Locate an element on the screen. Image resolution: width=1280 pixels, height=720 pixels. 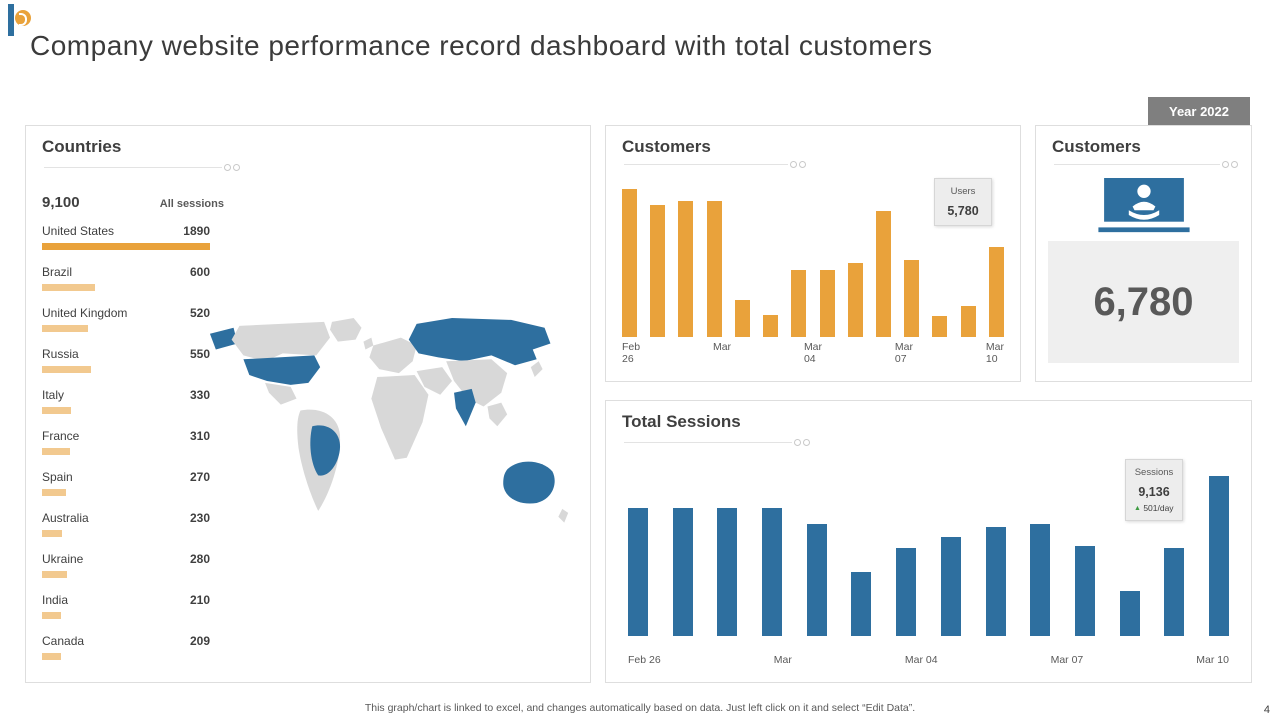
country-row: Italy 330 is located at coordinates (126, 401).